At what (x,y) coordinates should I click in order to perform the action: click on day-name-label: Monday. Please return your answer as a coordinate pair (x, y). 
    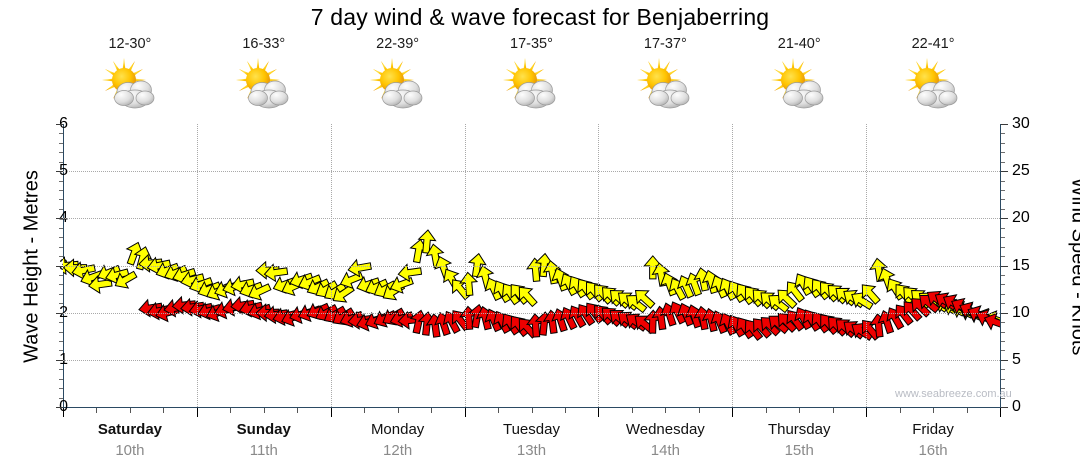
    Looking at the image, I should click on (397, 429).